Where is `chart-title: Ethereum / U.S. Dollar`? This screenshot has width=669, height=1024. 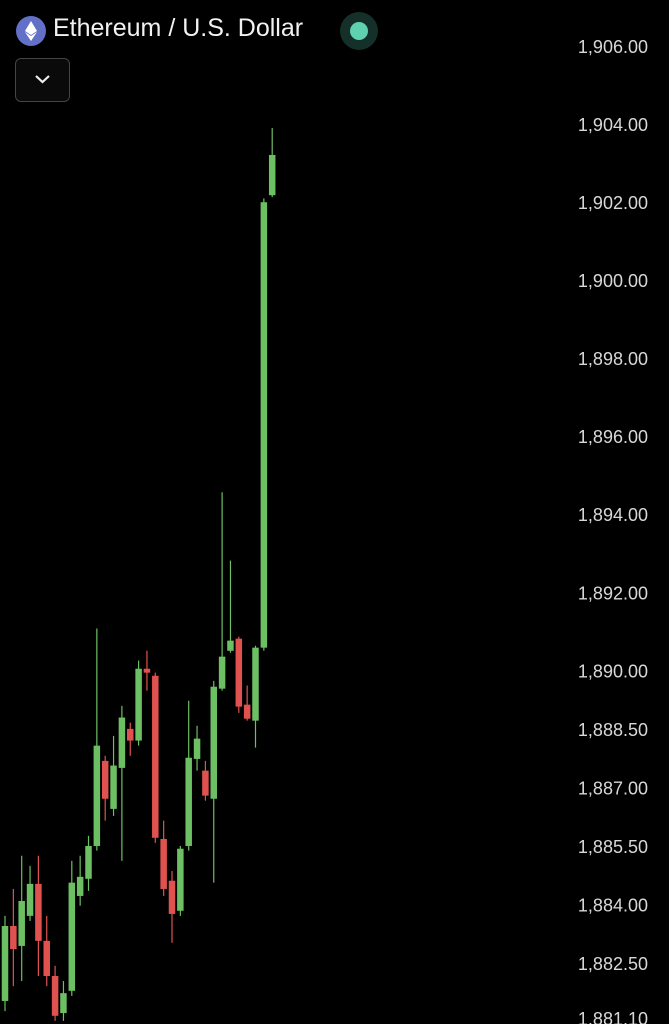 chart-title: Ethereum / U.S. Dollar is located at coordinates (178, 28).